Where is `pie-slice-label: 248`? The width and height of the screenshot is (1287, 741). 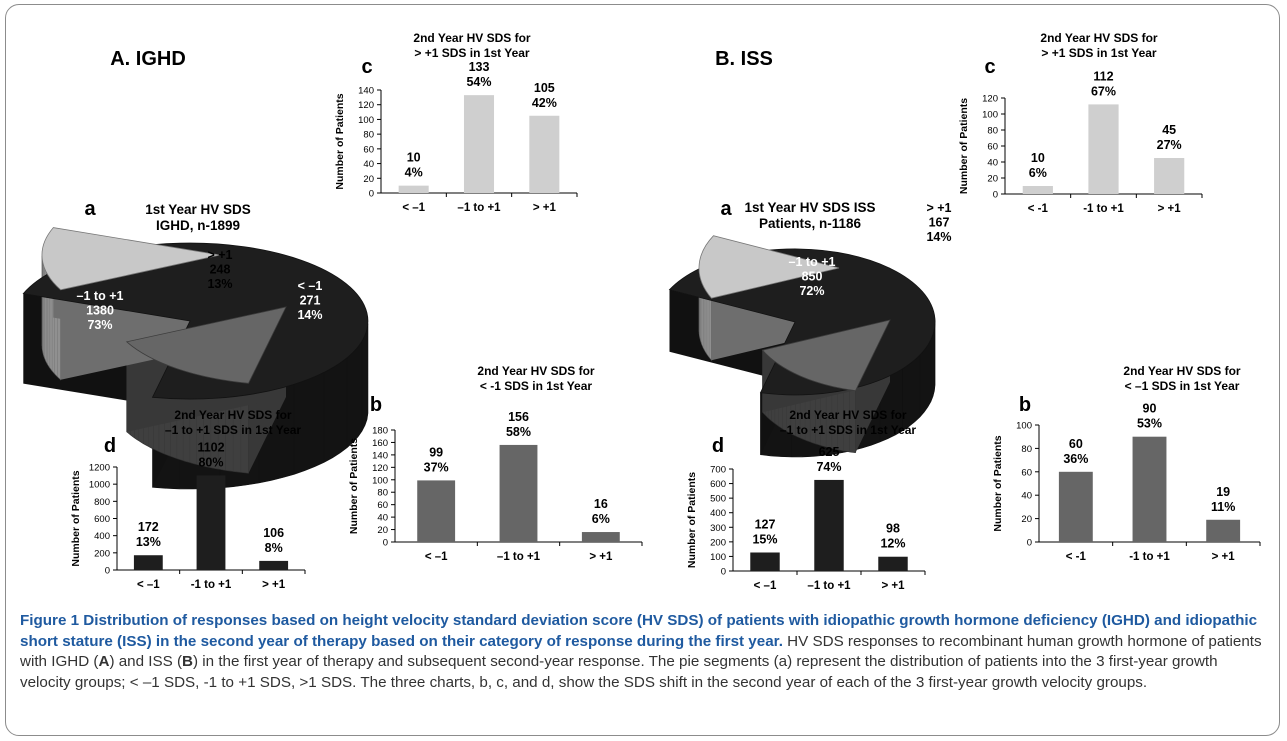 pie-slice-label: 248 is located at coordinates (220, 270).